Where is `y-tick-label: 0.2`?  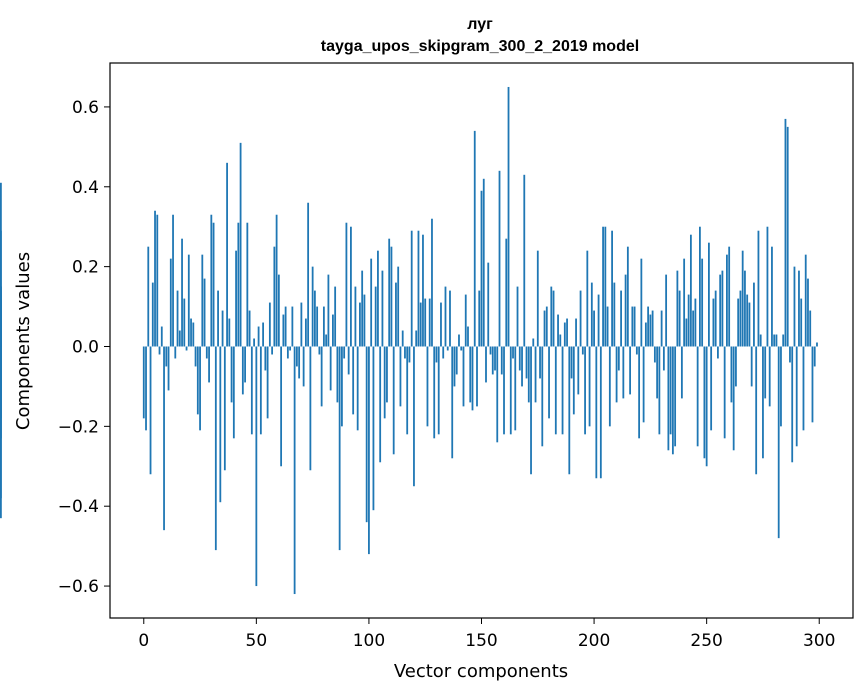 y-tick-label: 0.2 is located at coordinates (85, 268).